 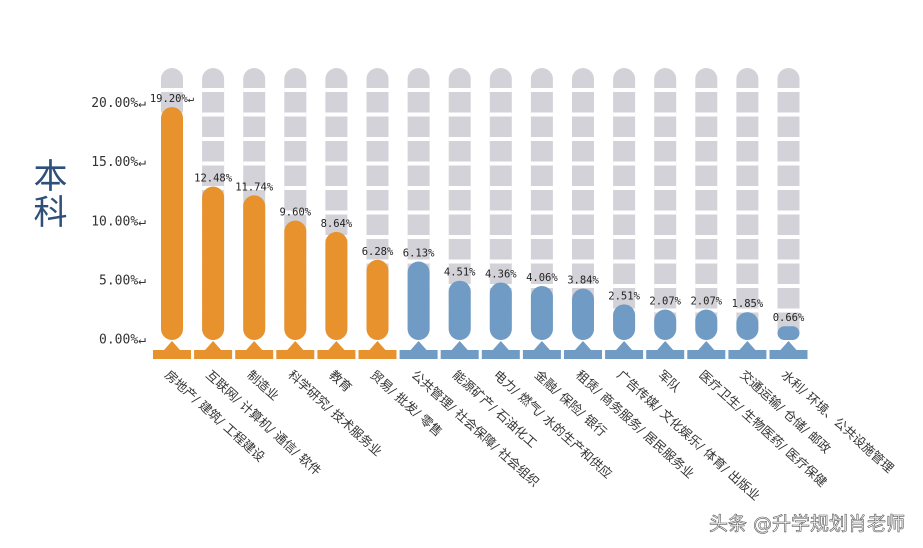 I want to click on data-label: 9.60%, so click(x=295, y=213).